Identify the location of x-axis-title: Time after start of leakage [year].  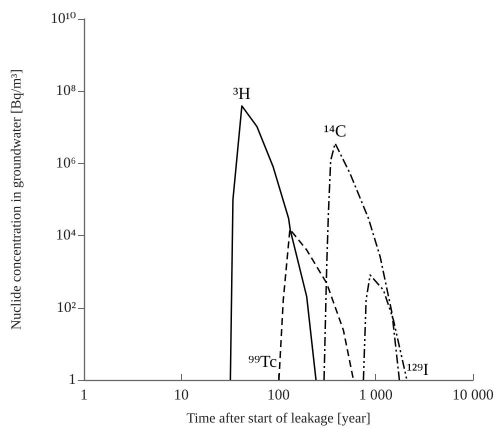
(278, 419).